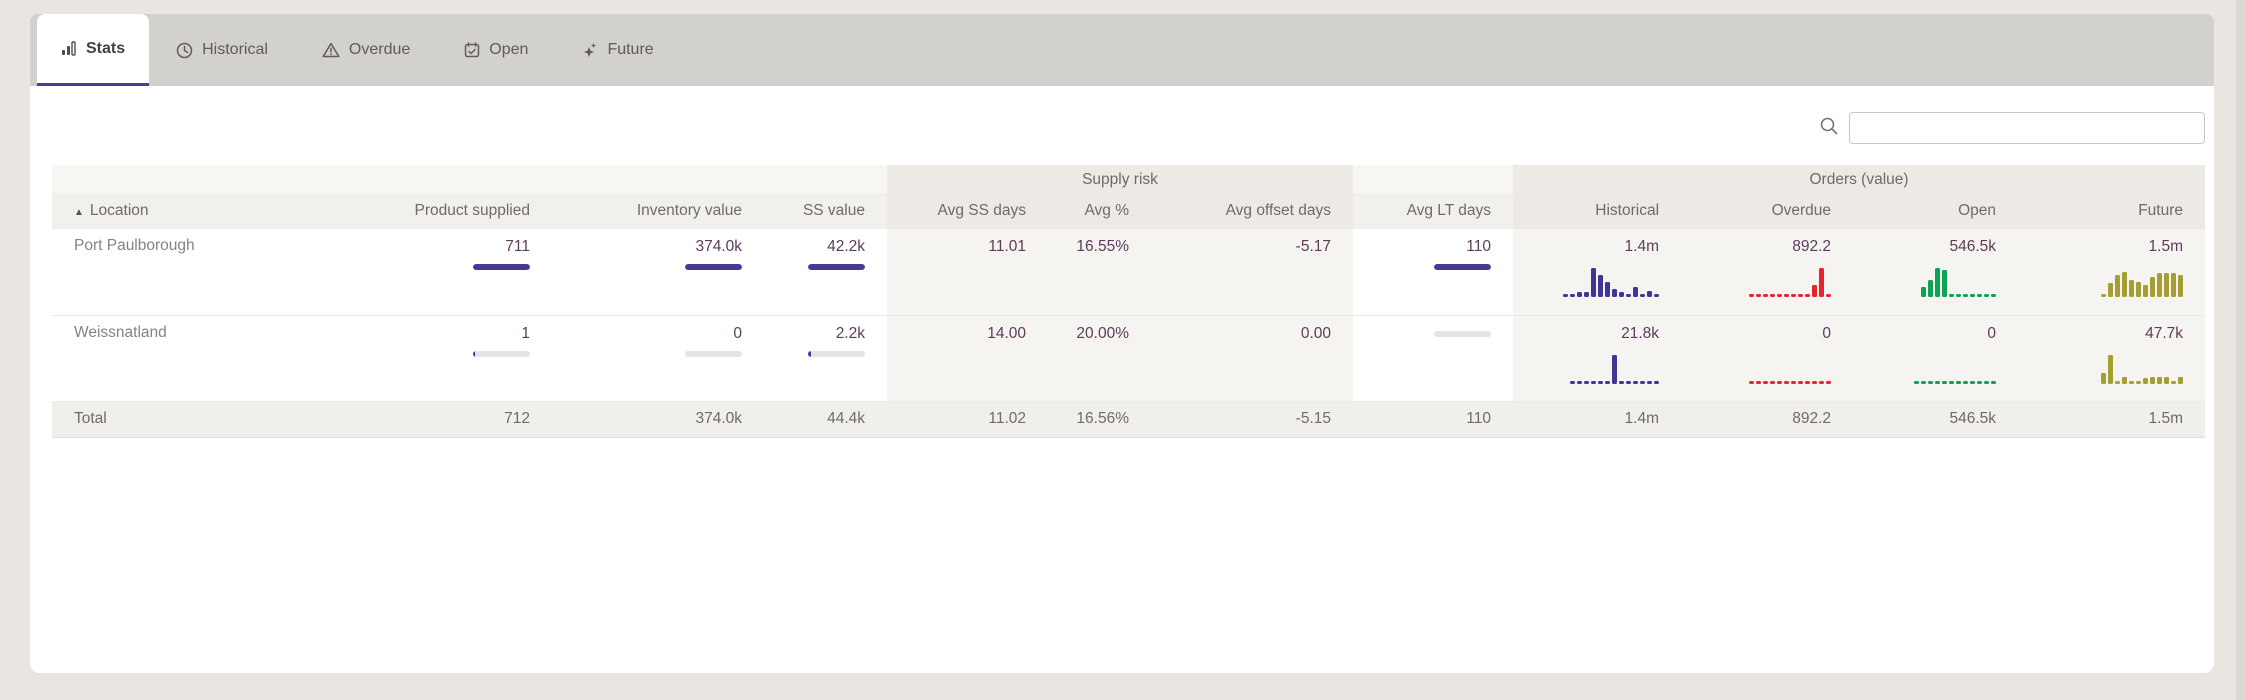 The width and height of the screenshot is (2245, 700). I want to click on search-area, so click(2012, 128).